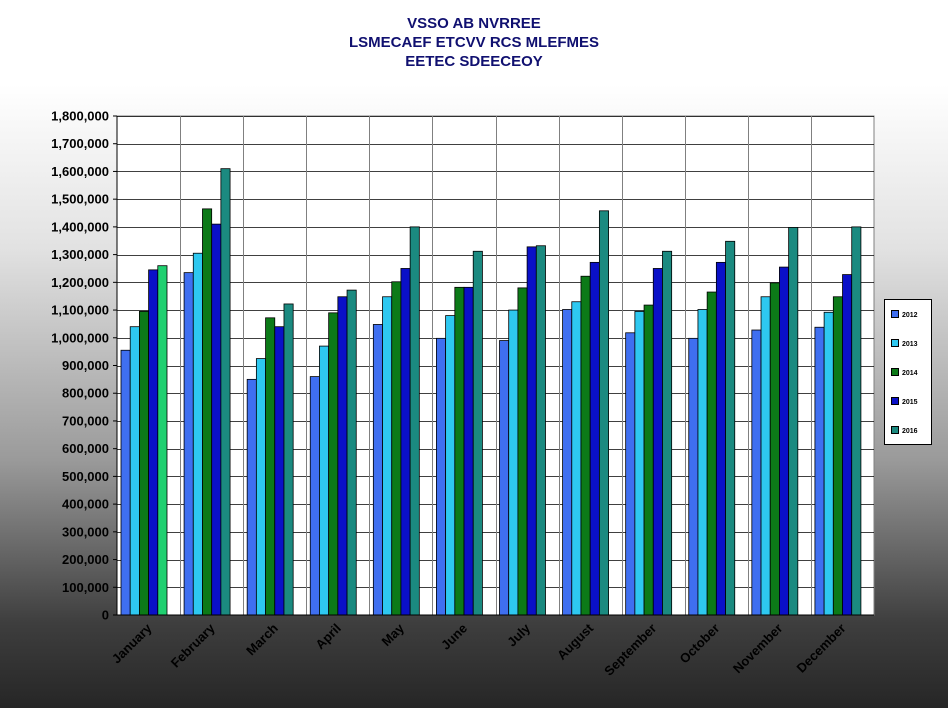  What do you see at coordinates (333, 464) in the screenshot?
I see `bar-2014-april` at bounding box center [333, 464].